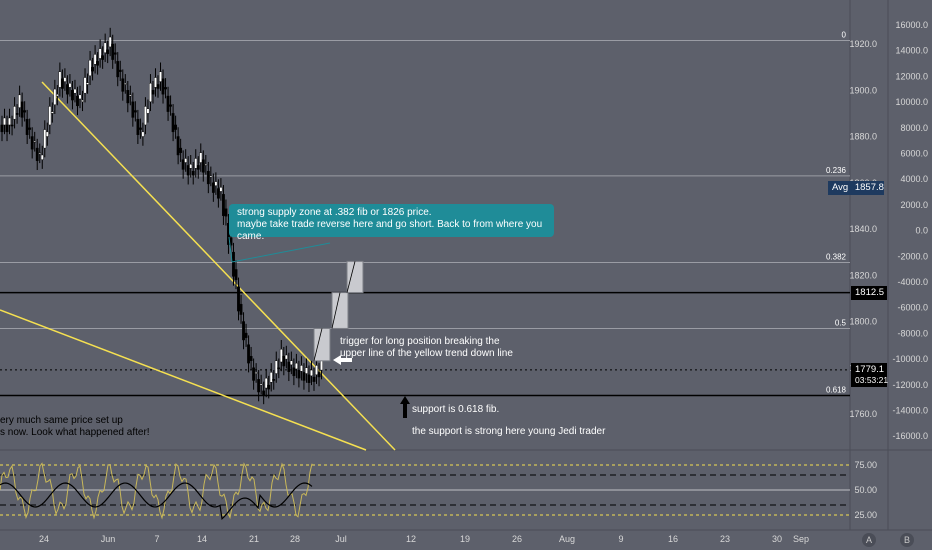 The width and height of the screenshot is (932, 550). What do you see at coordinates (841, 322) in the screenshot?
I see `fib-level-label: 0.5` at bounding box center [841, 322].